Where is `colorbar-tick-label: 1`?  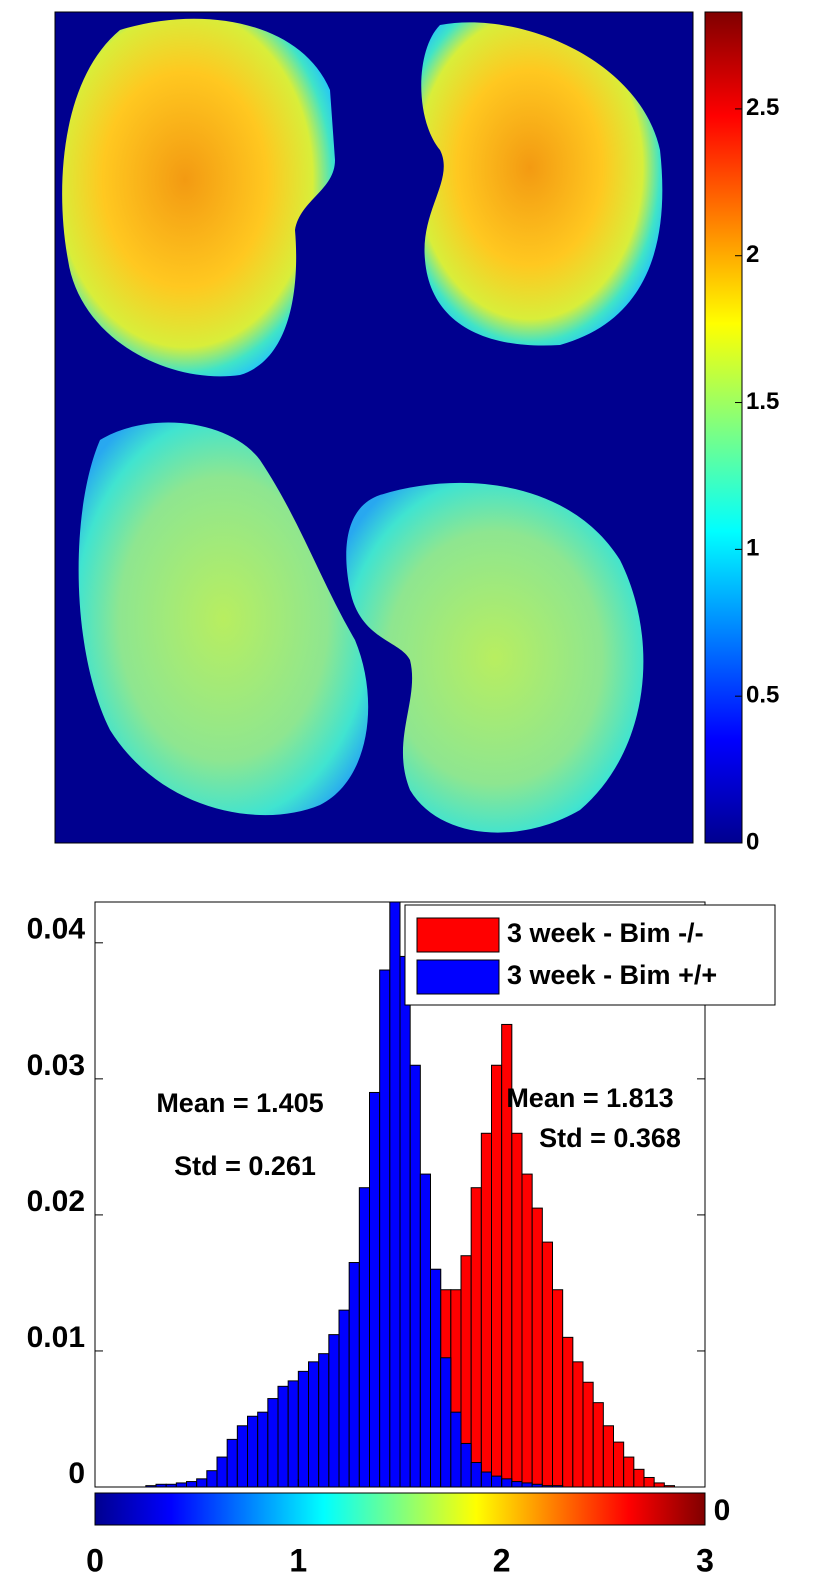
colorbar-tick-label: 1 is located at coordinates (752, 548).